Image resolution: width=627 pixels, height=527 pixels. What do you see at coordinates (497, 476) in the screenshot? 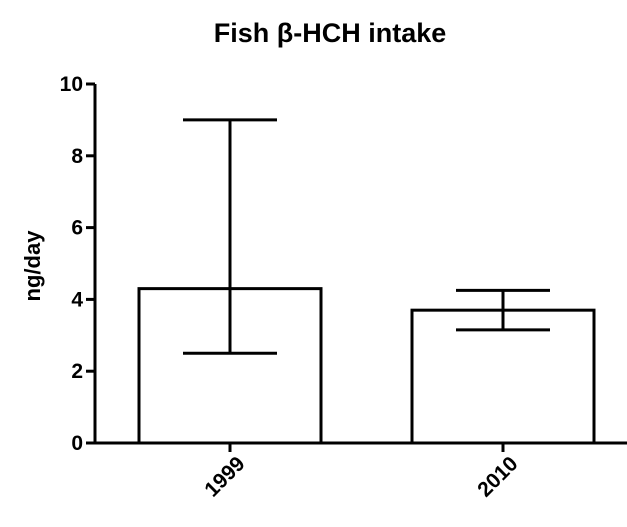
I see `x-tick-label-2010: 2010` at bounding box center [497, 476].